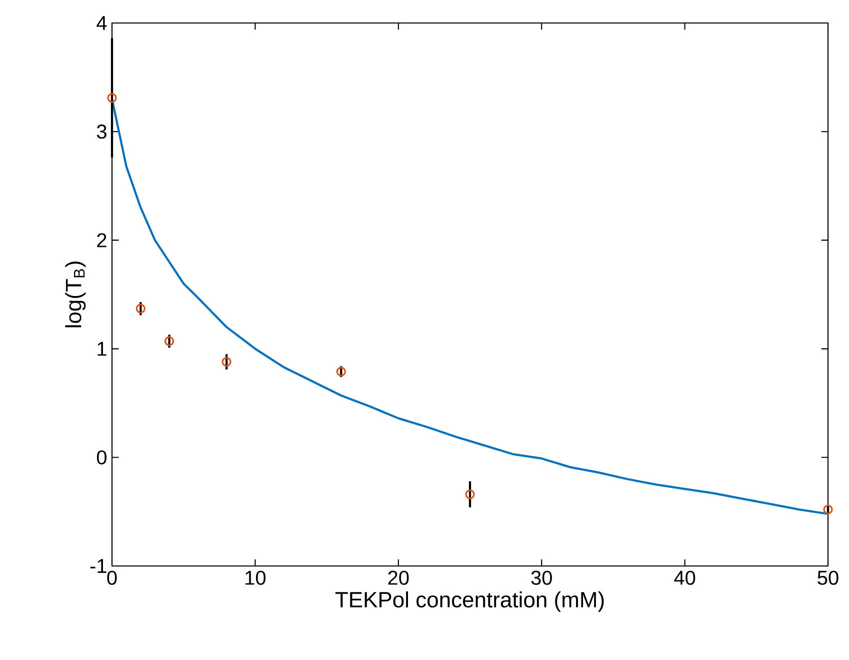  I want to click on x-axis-title: TEKPol concentration (mM), so click(469, 601).